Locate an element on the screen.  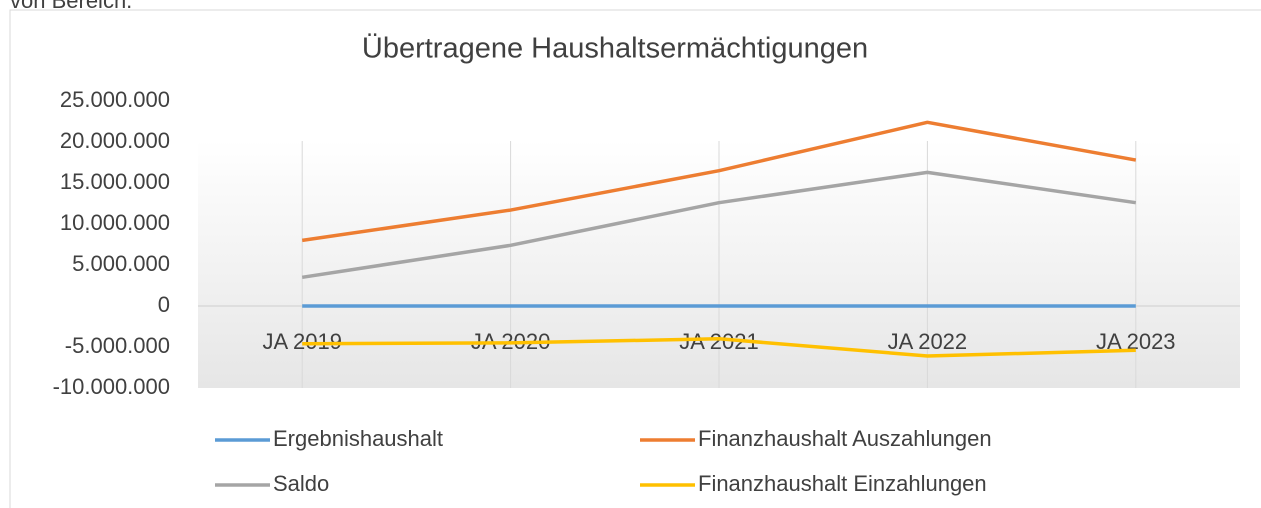
x-tick-label: JA 2022 is located at coordinates (928, 341).